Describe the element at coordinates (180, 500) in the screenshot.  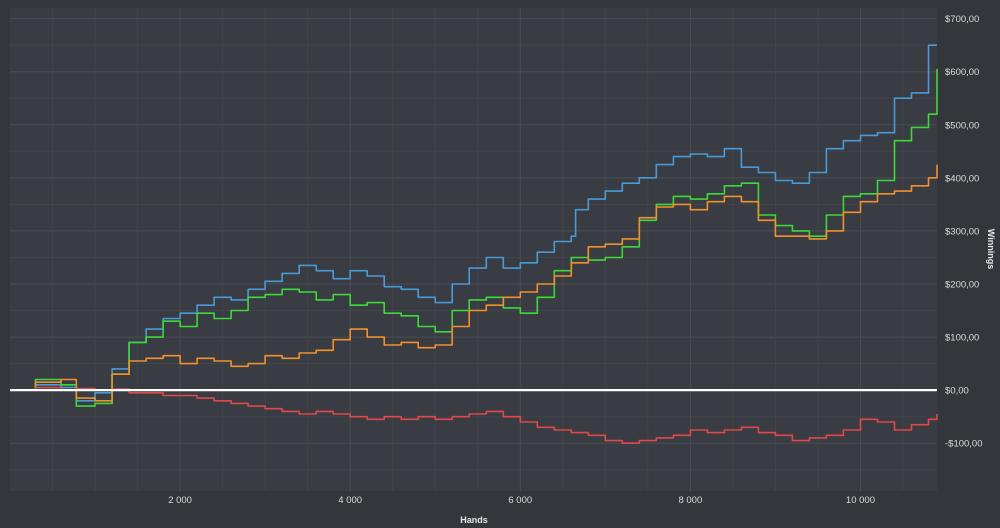
I see `x-tick-label: 2 000` at that location.